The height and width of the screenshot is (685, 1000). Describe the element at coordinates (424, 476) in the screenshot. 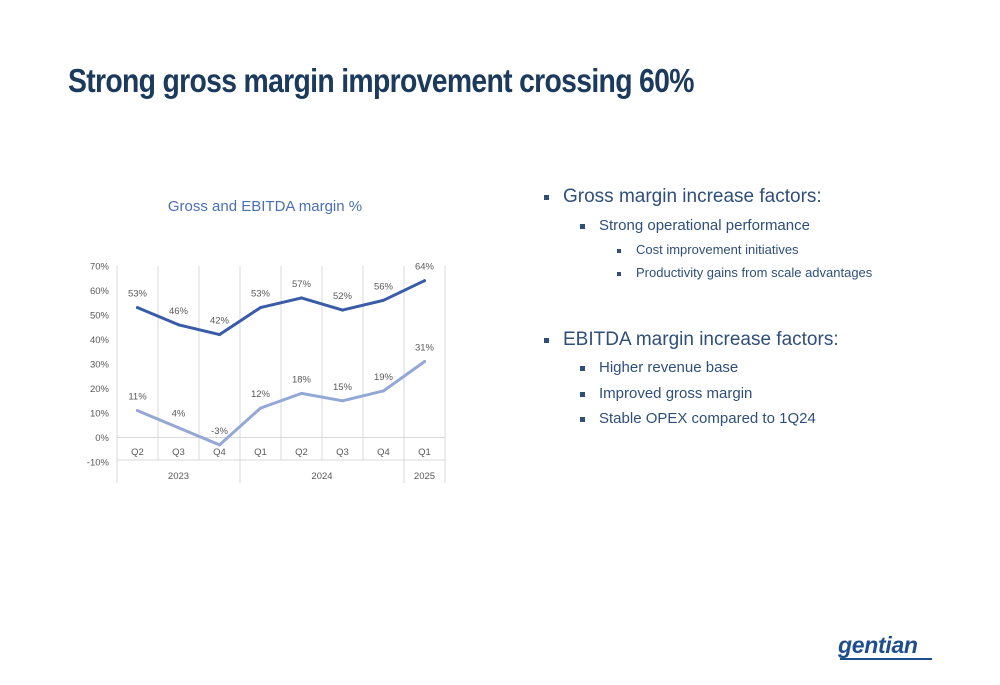

I see `year-group-label: 2025` at that location.